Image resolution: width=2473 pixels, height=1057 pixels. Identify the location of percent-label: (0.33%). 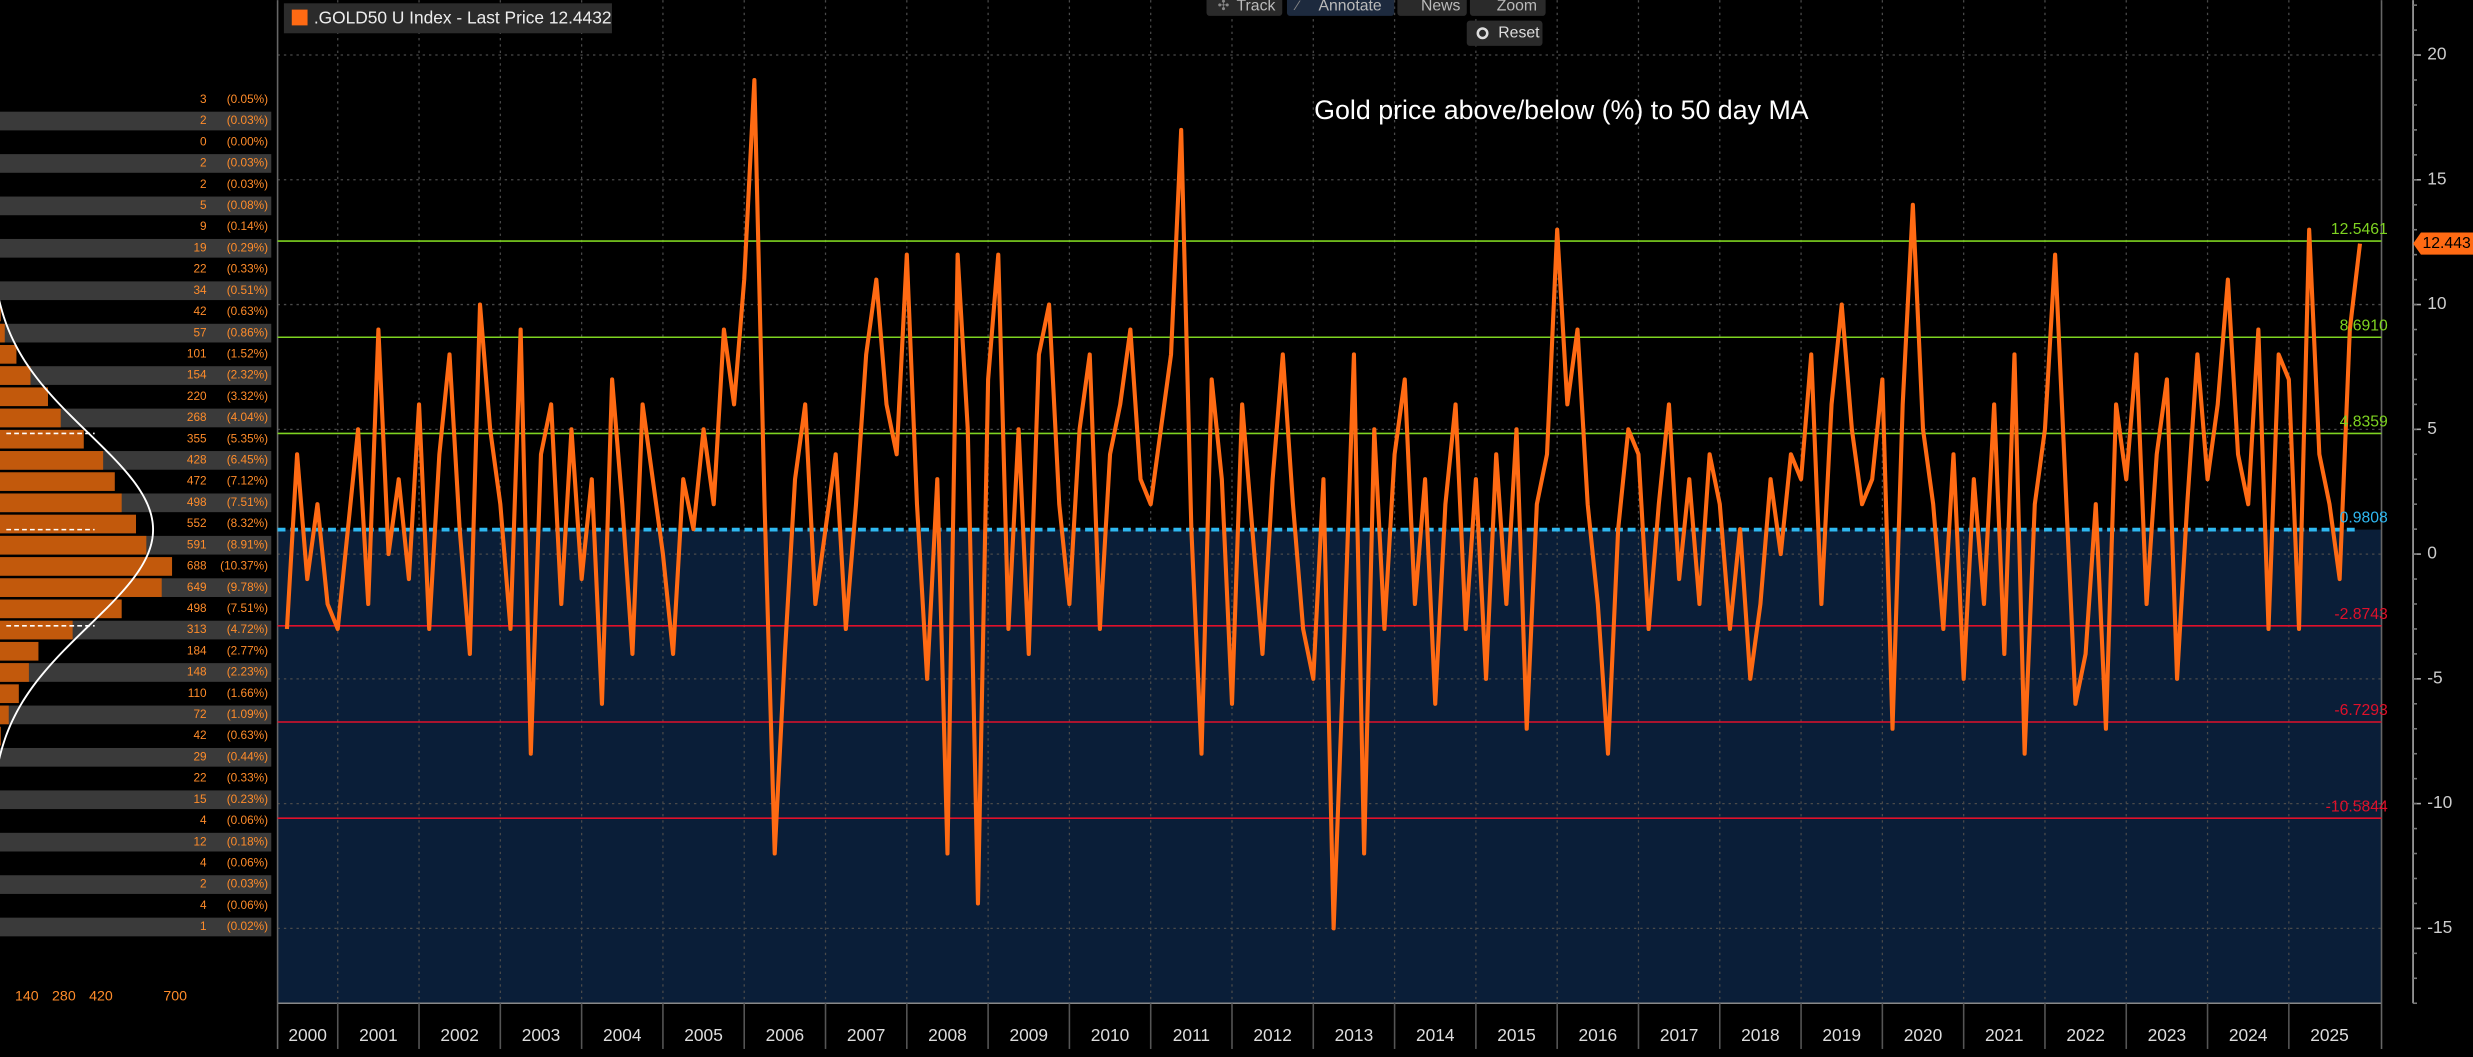
(247, 269).